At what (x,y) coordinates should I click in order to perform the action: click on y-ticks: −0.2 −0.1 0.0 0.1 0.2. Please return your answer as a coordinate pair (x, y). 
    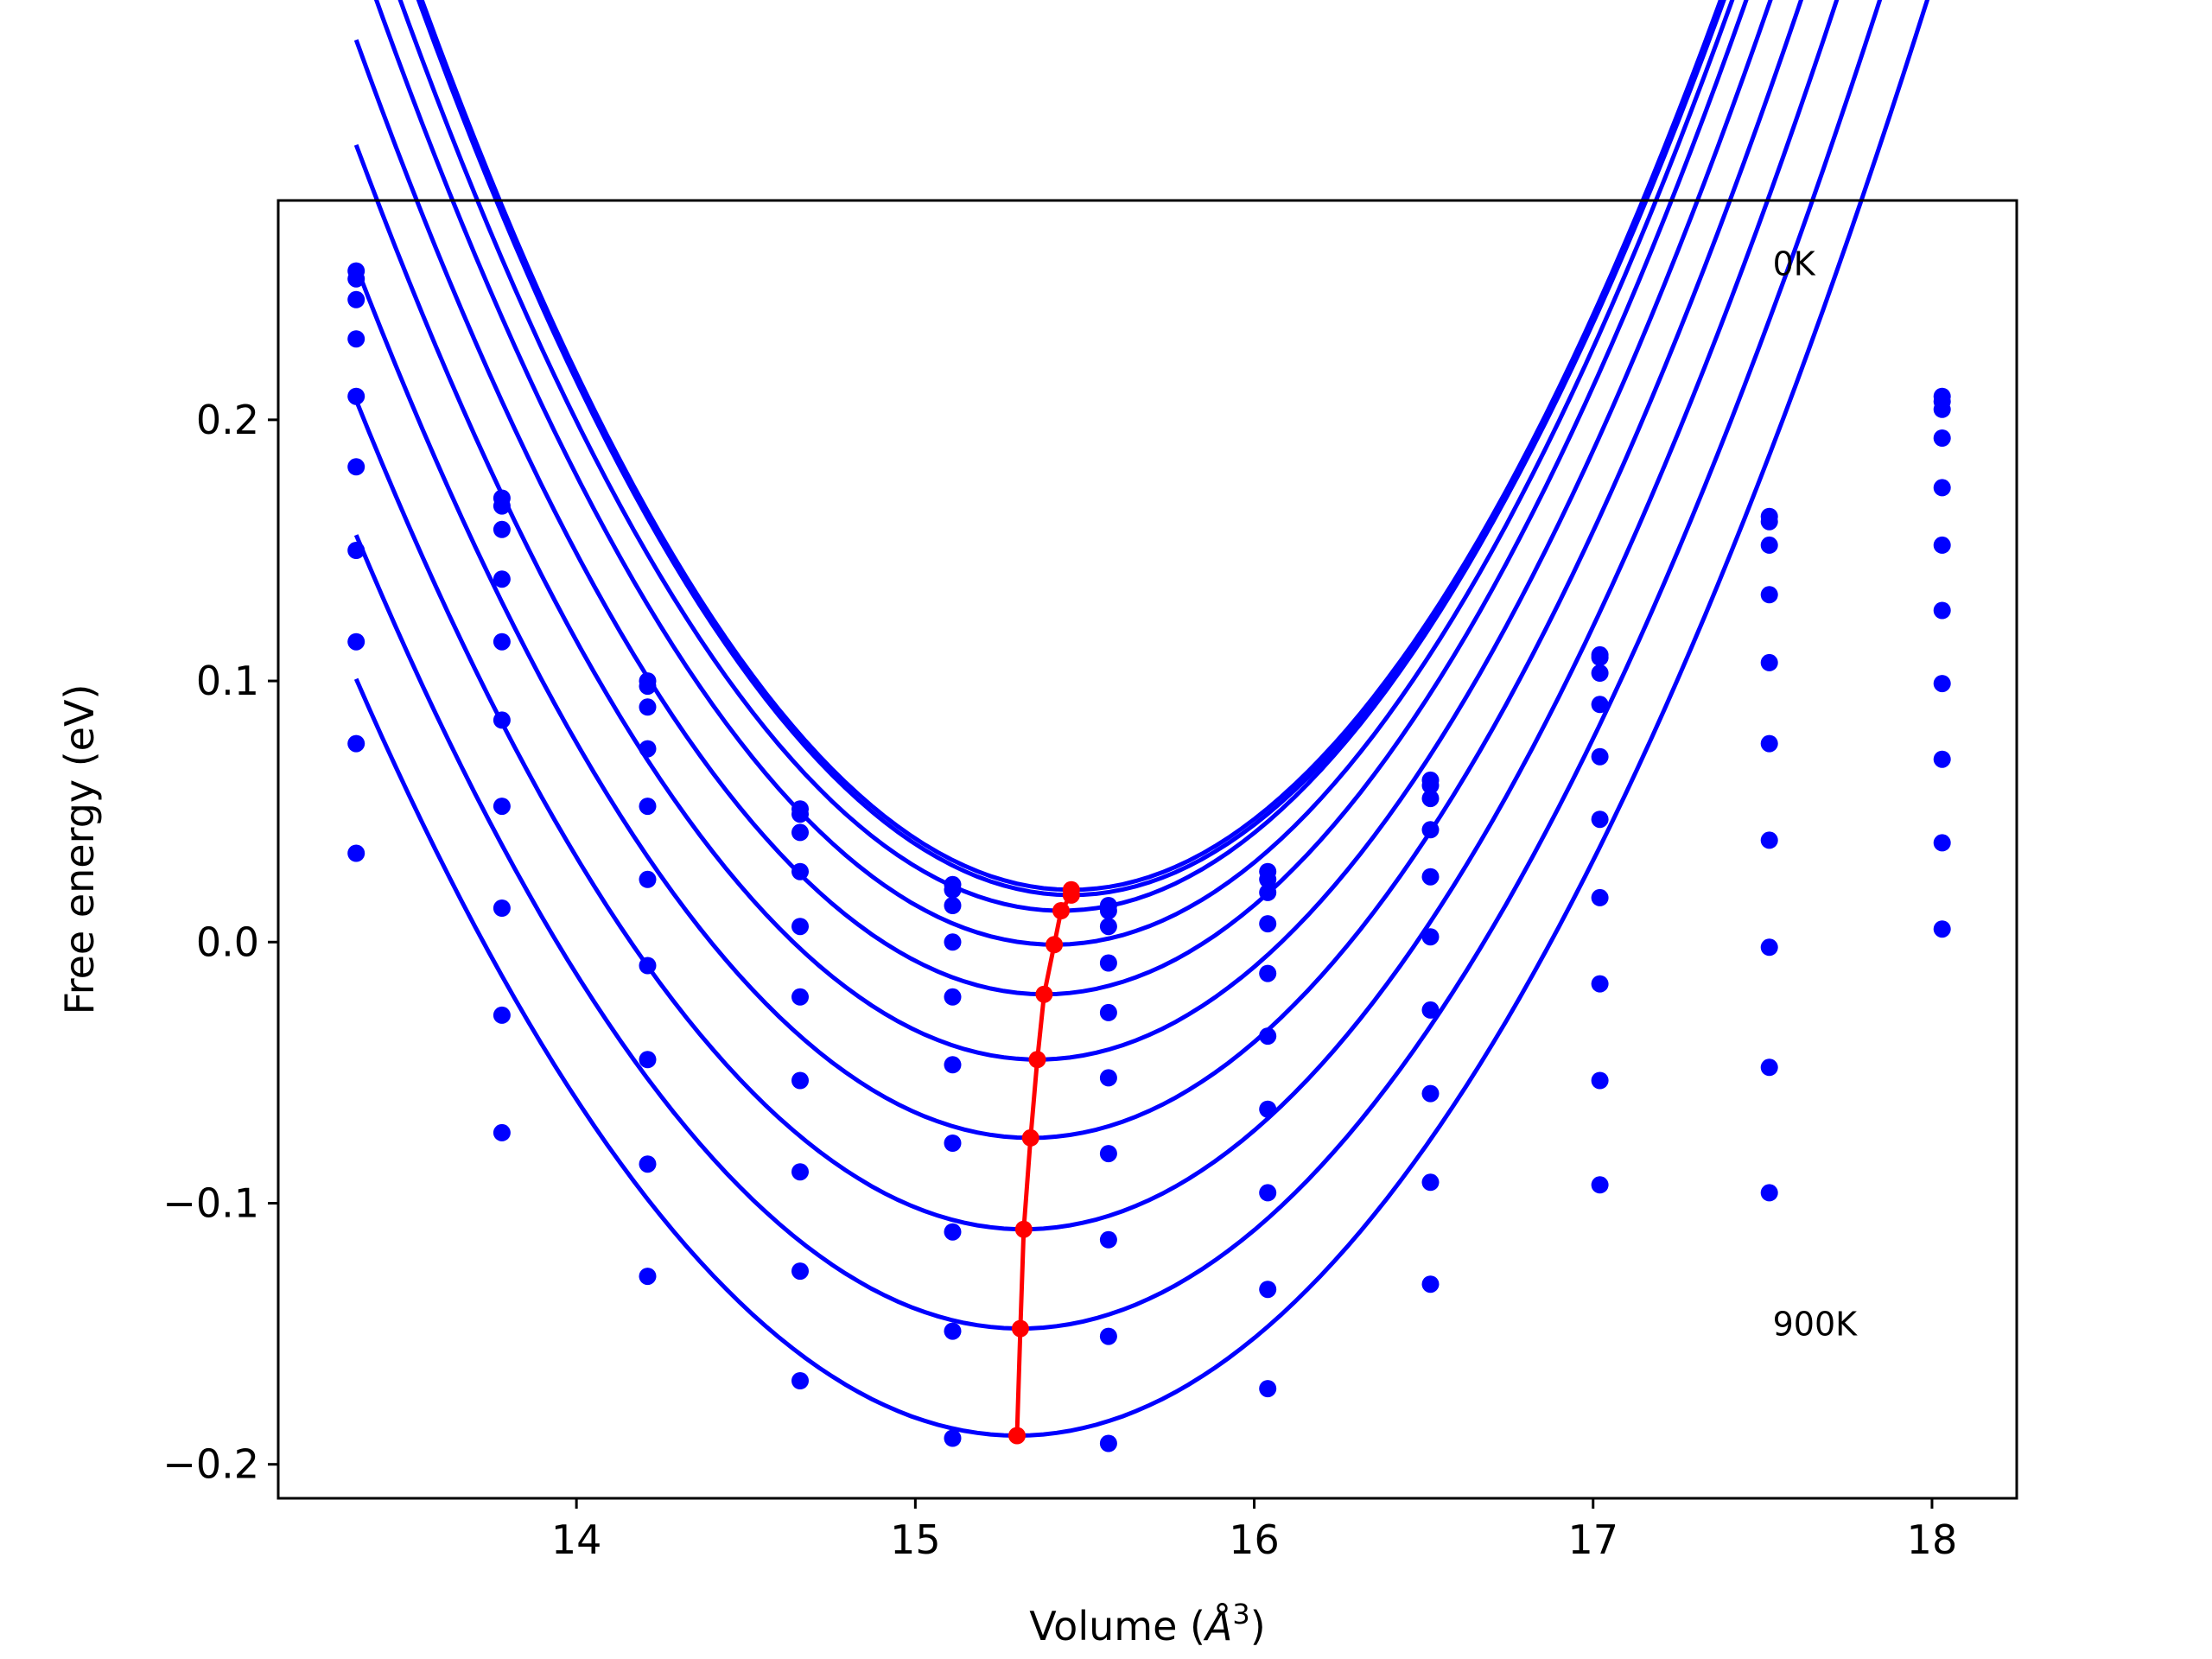
    Looking at the image, I should click on (220, 942).